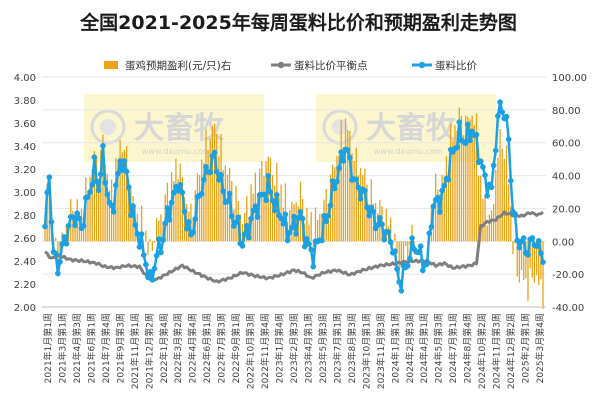 Image resolution: width=597 pixels, height=414 pixels. Describe the element at coordinates (563, 242) in the screenshot. I see `y-right-tick-label: 0.00` at that location.